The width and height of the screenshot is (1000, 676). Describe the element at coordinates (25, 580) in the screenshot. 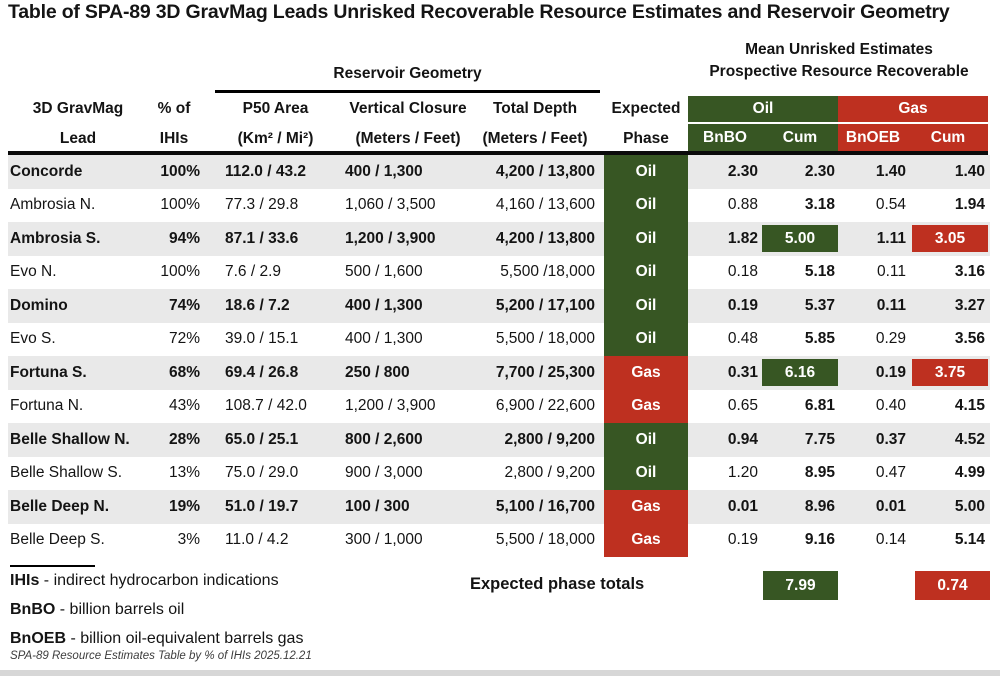

I see `definition-ihis-term: IHIs` at that location.